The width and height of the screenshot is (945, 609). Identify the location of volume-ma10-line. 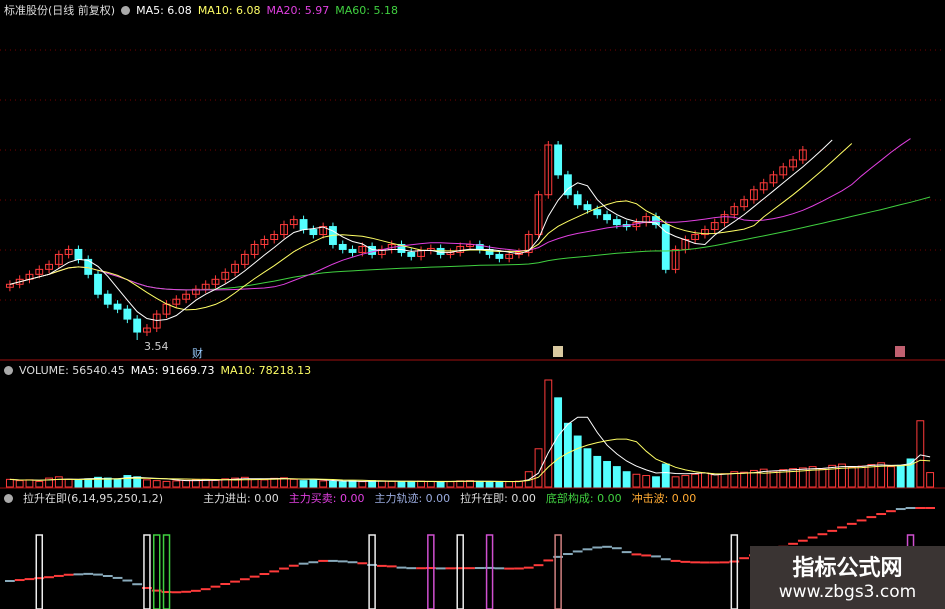
(470, 460).